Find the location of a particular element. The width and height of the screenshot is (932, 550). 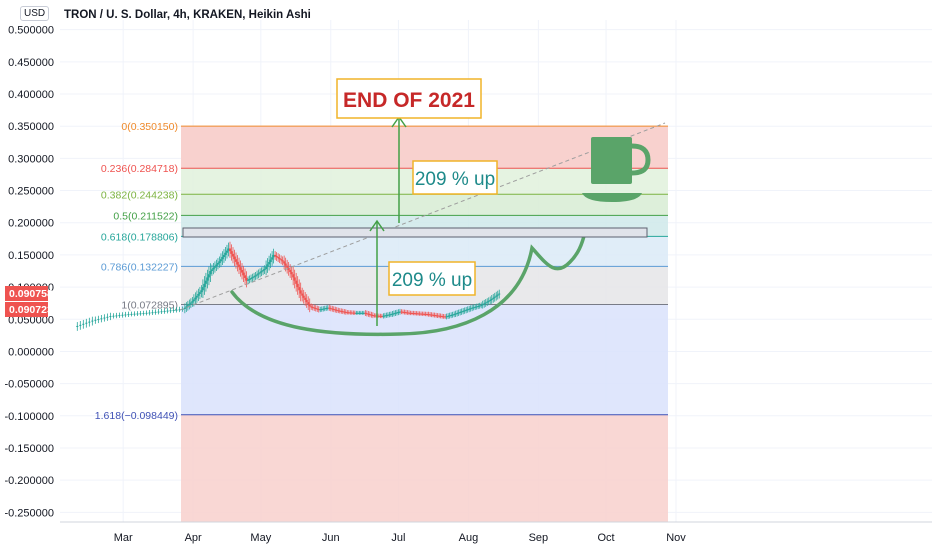

y-tick-label: 0.250000 is located at coordinates (31, 192).